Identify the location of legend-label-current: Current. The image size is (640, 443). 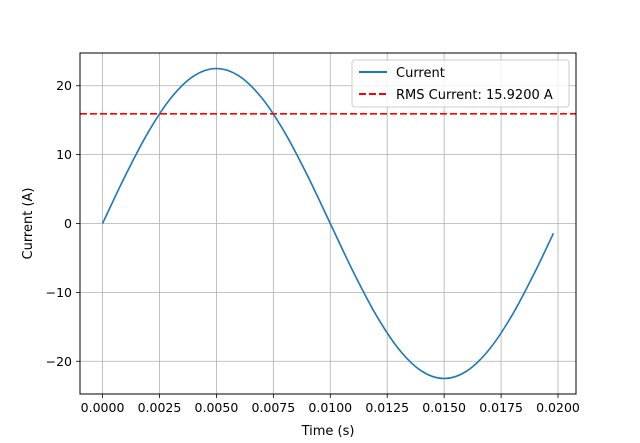
(420, 73).